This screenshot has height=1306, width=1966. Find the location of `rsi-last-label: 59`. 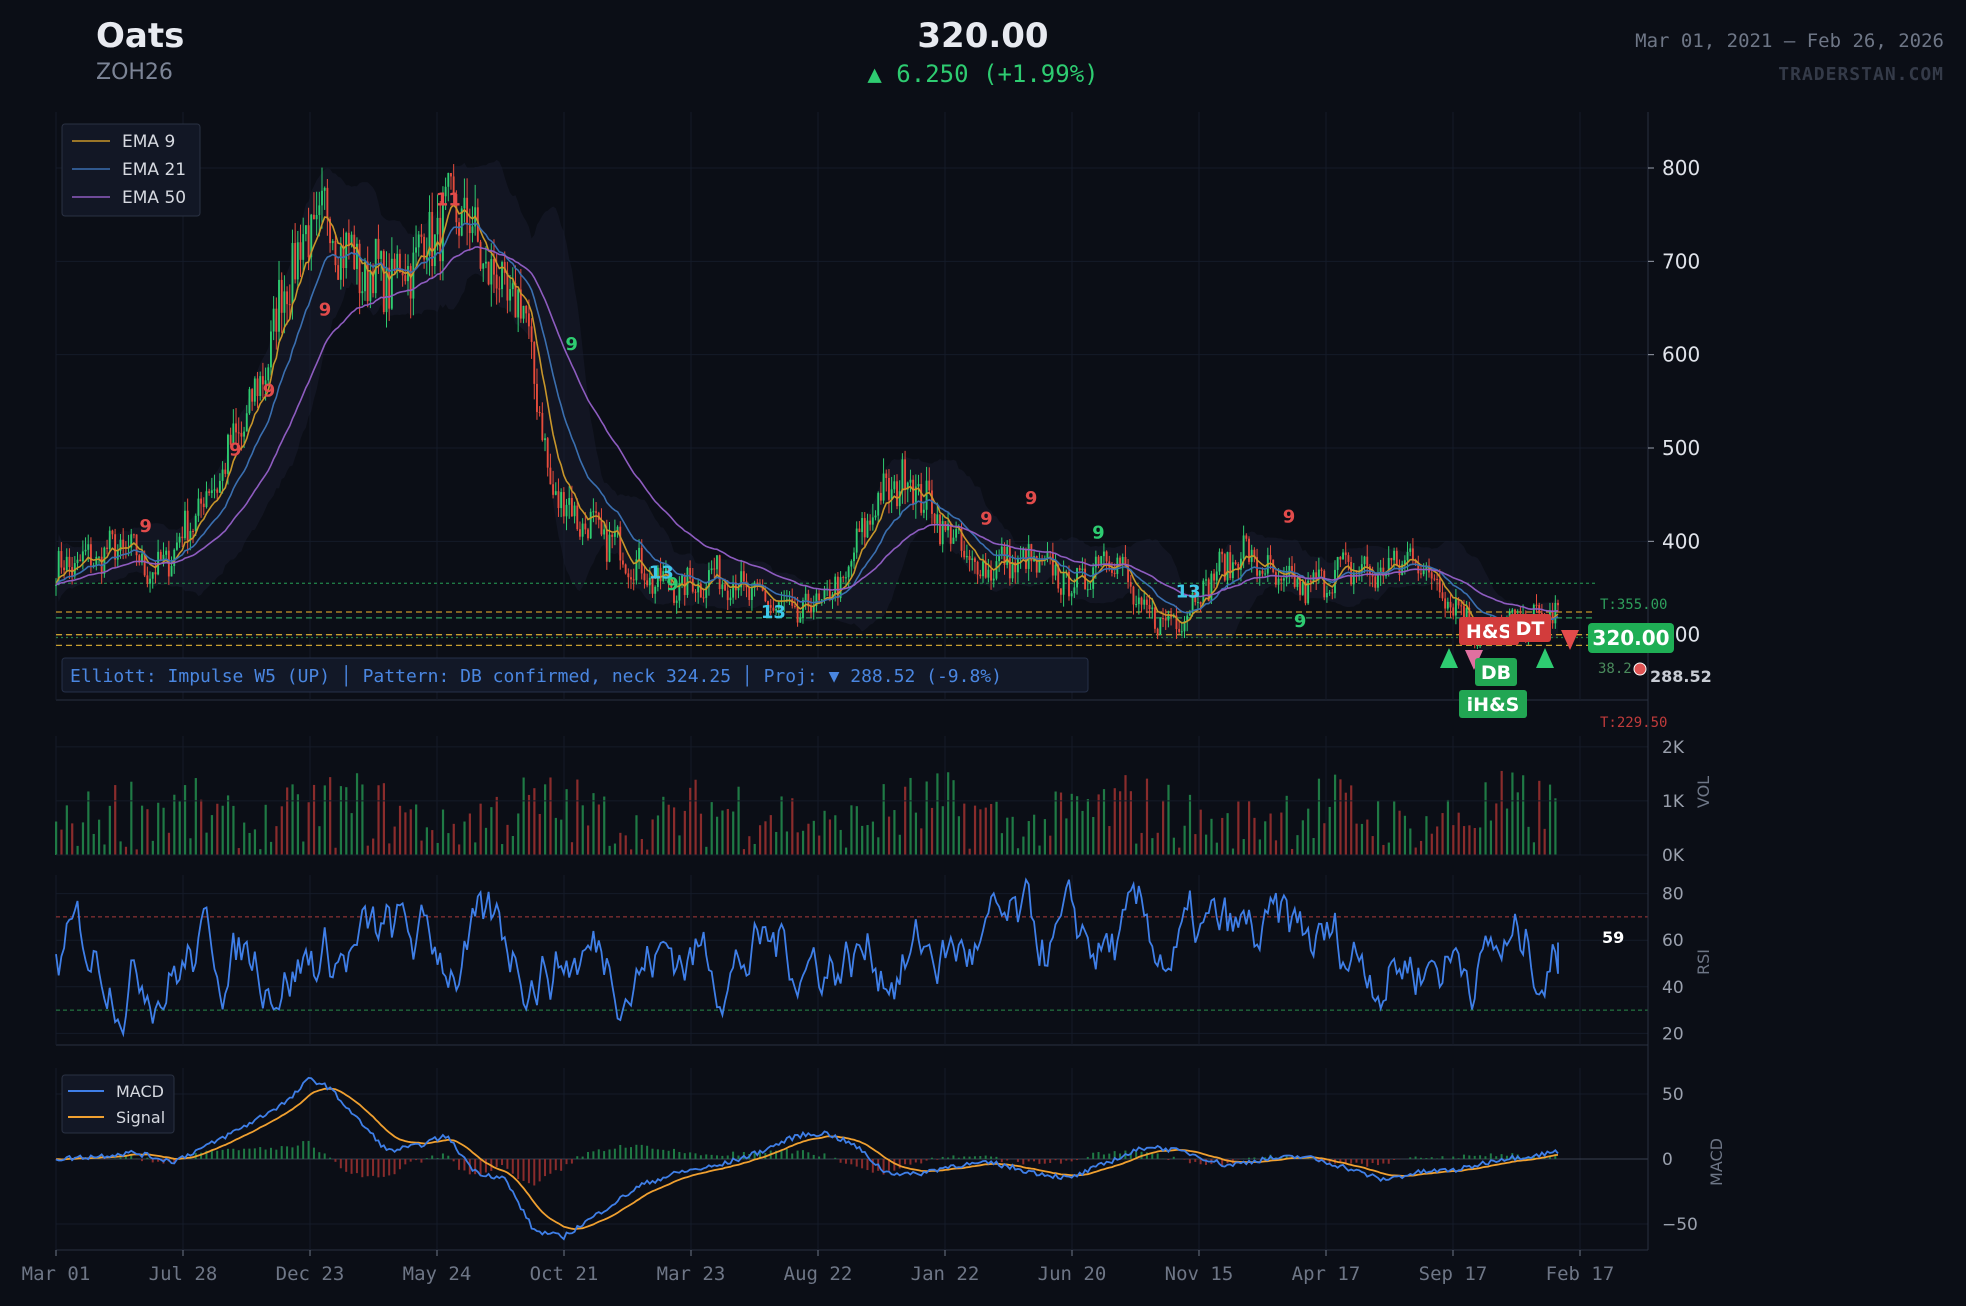

rsi-last-label: 59 is located at coordinates (1613, 937).